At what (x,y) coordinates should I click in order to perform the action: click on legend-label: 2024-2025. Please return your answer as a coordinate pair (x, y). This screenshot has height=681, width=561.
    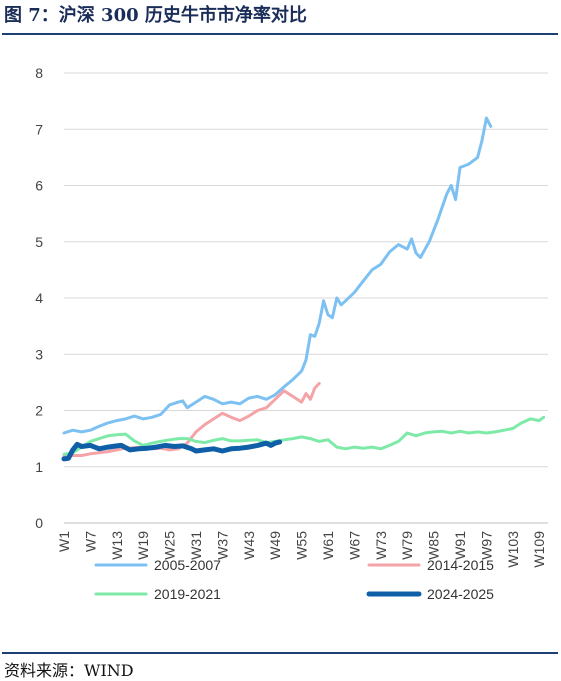
    Looking at the image, I should click on (460, 594).